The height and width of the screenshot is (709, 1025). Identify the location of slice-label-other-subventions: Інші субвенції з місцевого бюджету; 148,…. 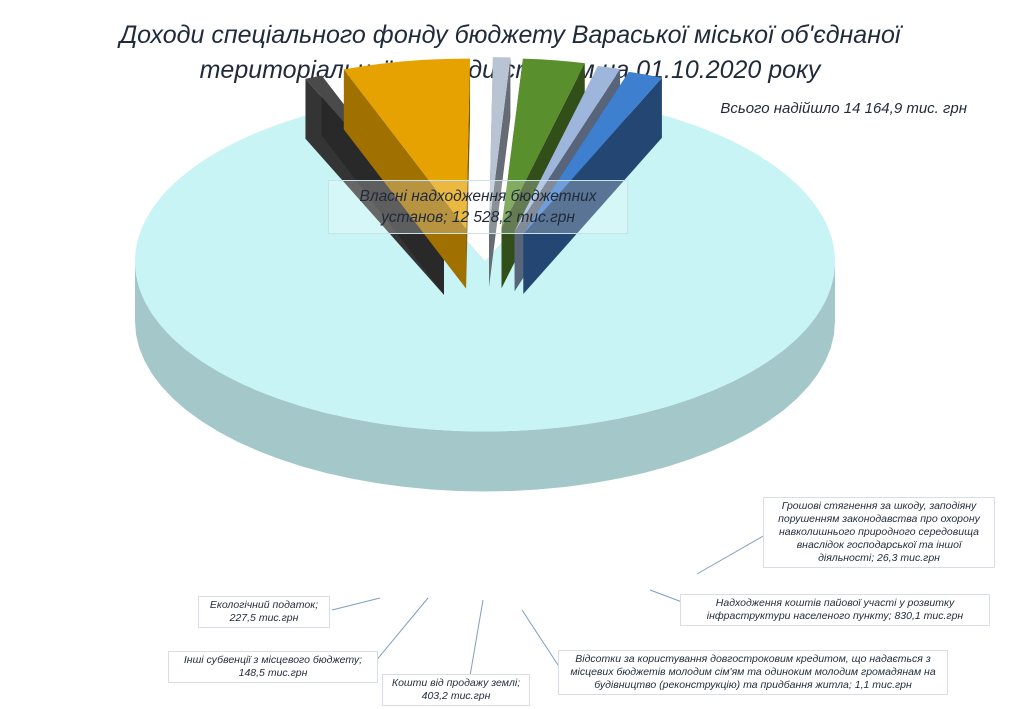
(273, 667).